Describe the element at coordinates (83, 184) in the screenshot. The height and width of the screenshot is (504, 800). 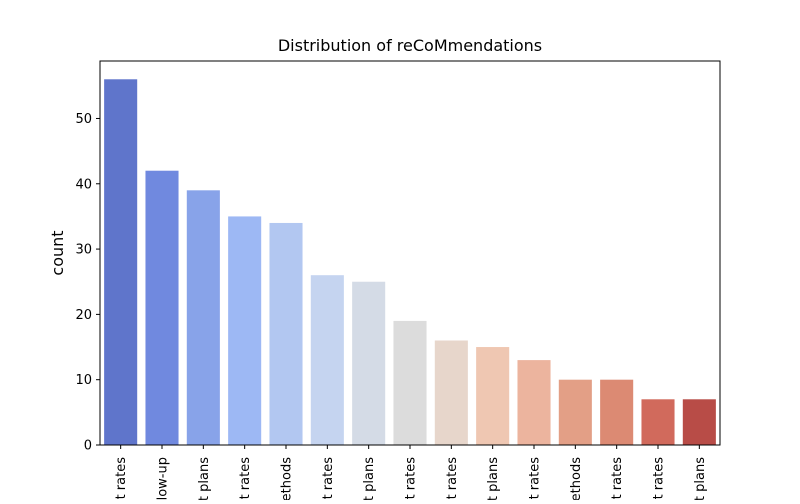
I see `y-tick-label: 40` at that location.